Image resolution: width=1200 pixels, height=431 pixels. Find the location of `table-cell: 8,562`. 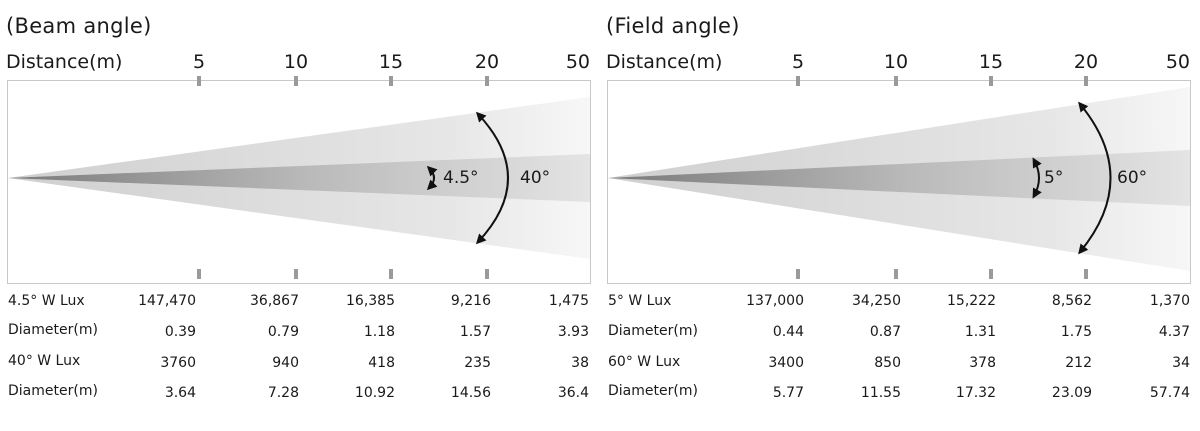

table-cell: 8,562 is located at coordinates (1071, 301).